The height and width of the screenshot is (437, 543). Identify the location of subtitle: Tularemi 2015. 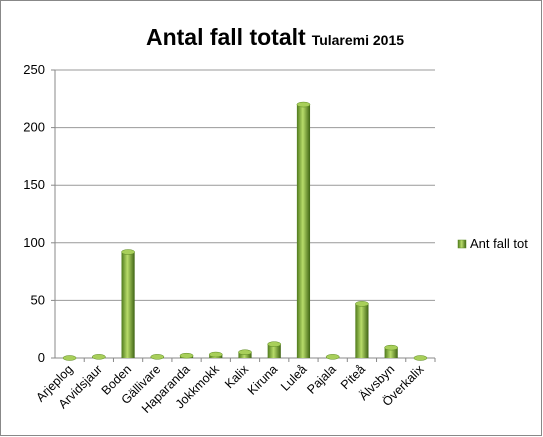
(358, 40).